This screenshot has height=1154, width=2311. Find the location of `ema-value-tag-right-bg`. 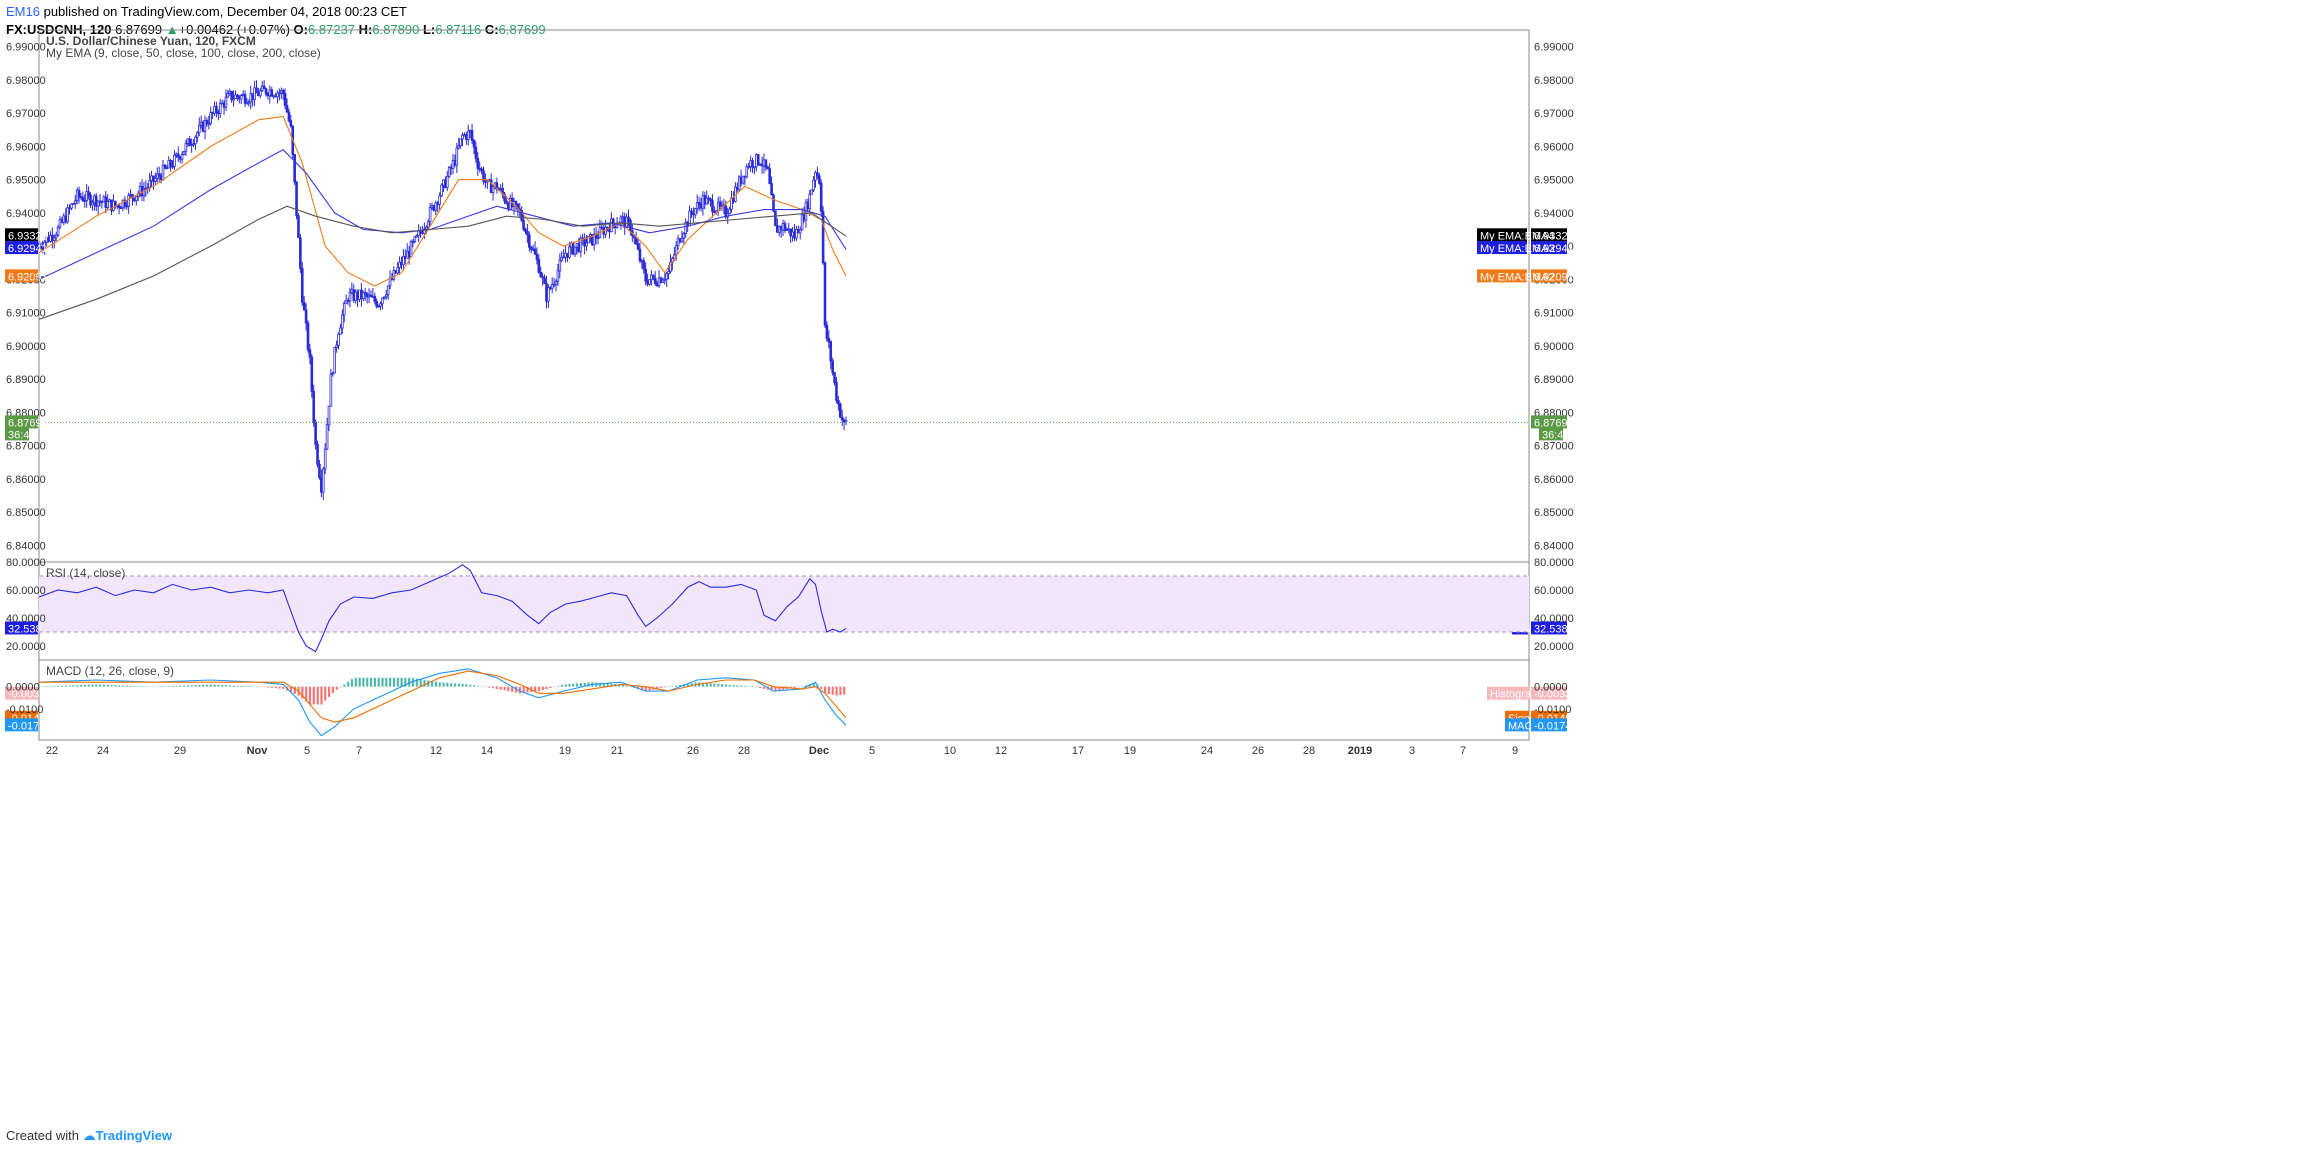

ema-value-tag-right-bg is located at coordinates (1549, 276).